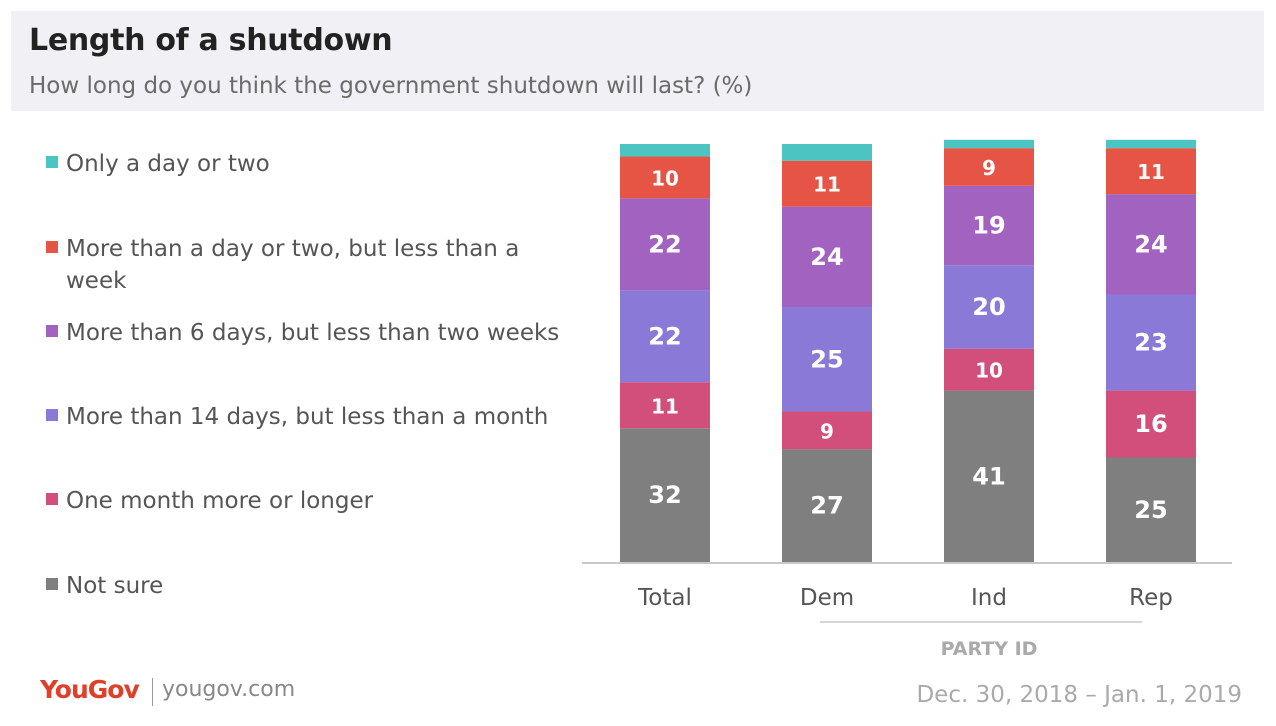 The height and width of the screenshot is (726, 1276). What do you see at coordinates (1079, 695) in the screenshot?
I see `fieldwork-dates: Dec. 30, 2018 – Jan. 1, 2019` at bounding box center [1079, 695].